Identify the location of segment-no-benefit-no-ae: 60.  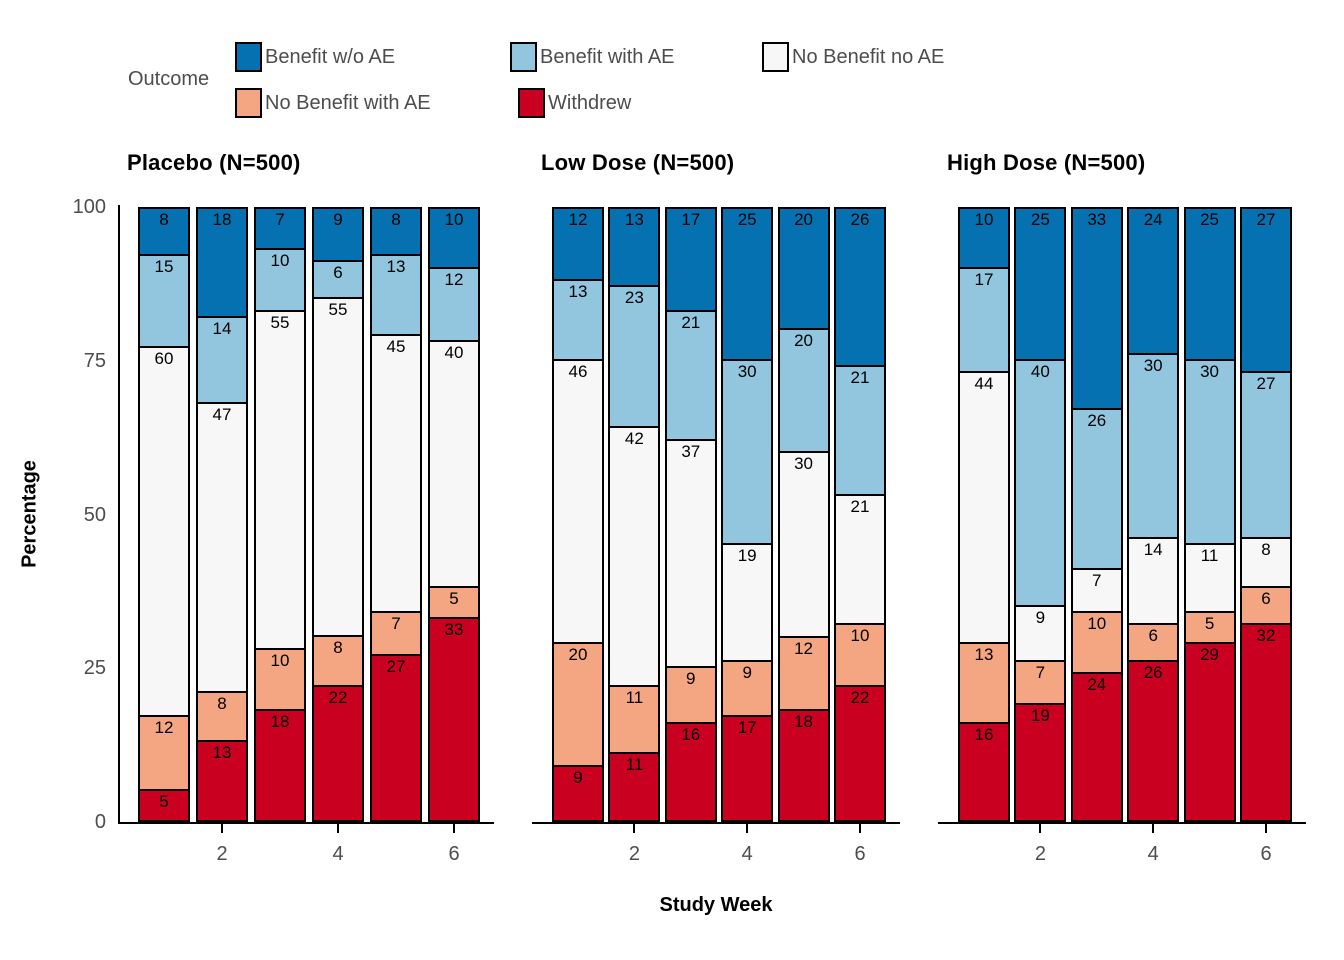
(164, 533).